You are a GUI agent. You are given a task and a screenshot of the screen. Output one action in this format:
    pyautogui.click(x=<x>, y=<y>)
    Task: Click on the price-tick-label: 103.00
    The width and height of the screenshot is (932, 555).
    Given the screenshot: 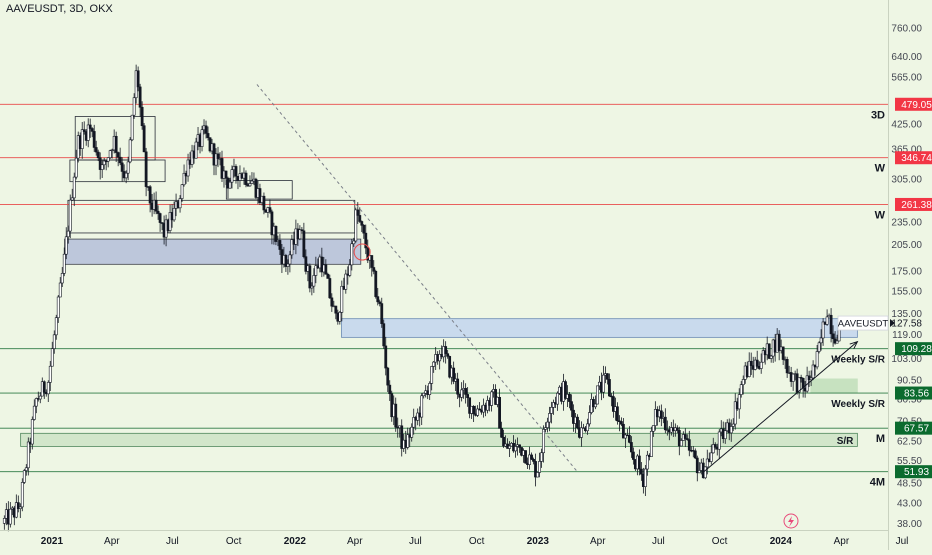 What is the action you would take?
    pyautogui.click(x=906, y=359)
    